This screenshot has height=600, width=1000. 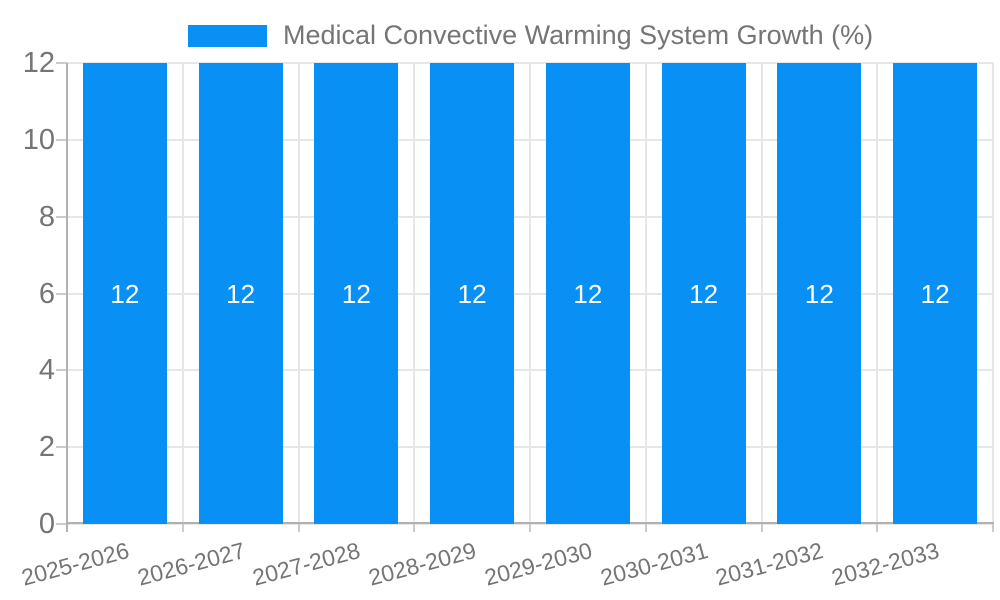 What do you see at coordinates (46, 524) in the screenshot?
I see `y-axis-label: 0` at bounding box center [46, 524].